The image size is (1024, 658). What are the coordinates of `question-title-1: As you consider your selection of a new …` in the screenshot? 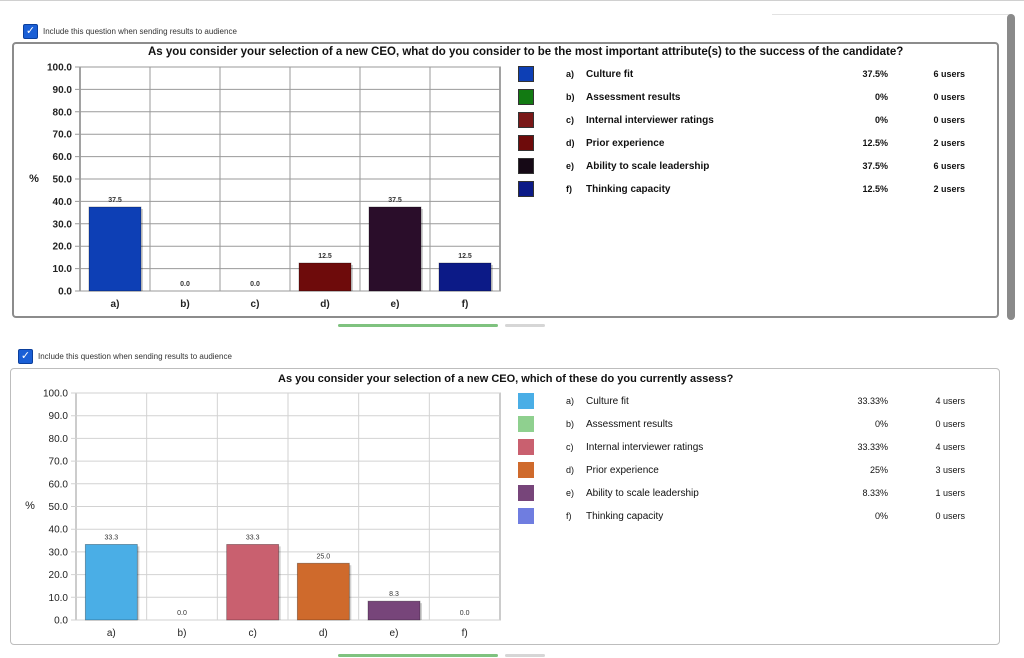 It's located at (526, 52).